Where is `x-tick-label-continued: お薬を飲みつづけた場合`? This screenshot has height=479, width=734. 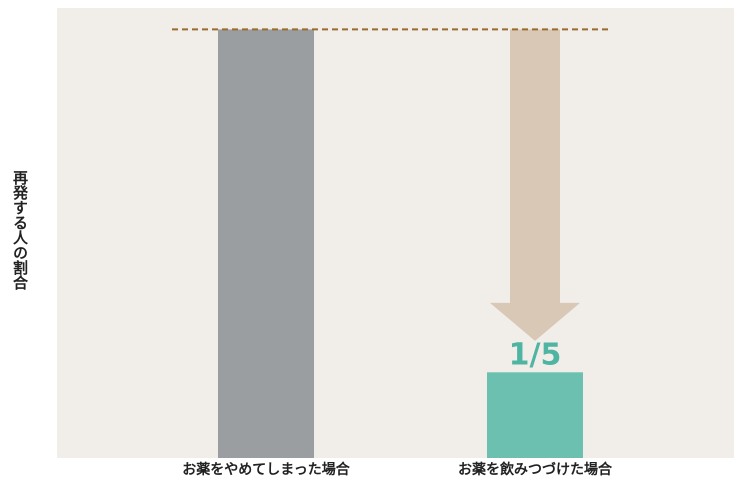
x-tick-label-continued: お薬を飲みつづけた場合 is located at coordinates (535, 469).